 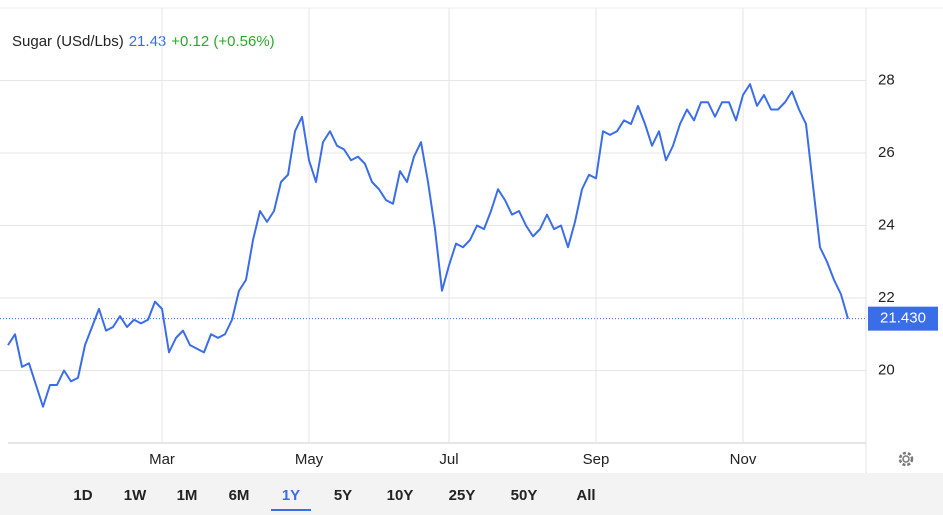 What do you see at coordinates (448, 459) in the screenshot?
I see `x-tick-label: Jul` at bounding box center [448, 459].